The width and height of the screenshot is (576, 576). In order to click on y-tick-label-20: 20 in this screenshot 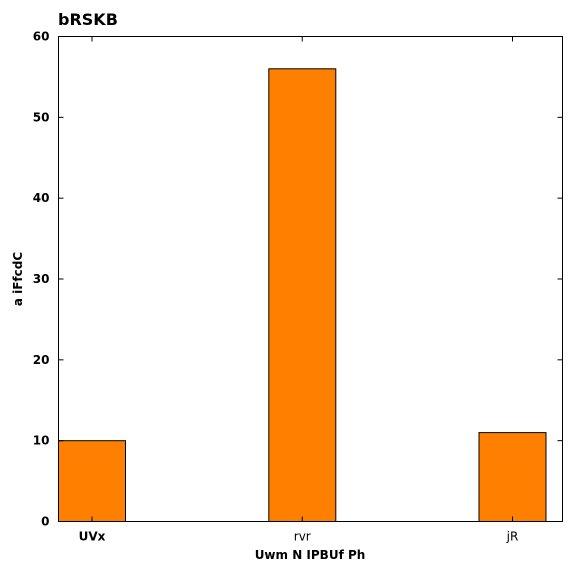, I will do `click(41, 360)`.